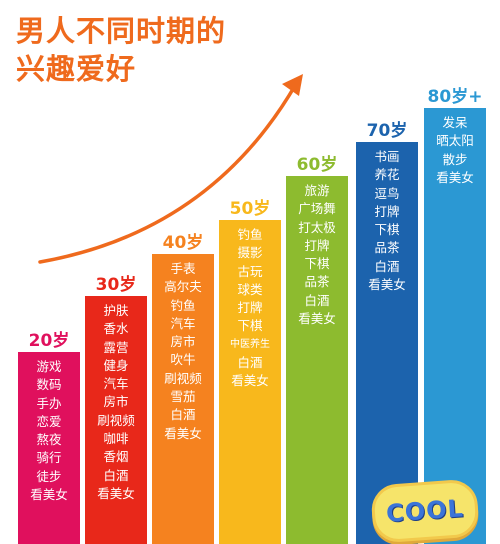  I want to click on hobby-item: 书画, so click(387, 156).